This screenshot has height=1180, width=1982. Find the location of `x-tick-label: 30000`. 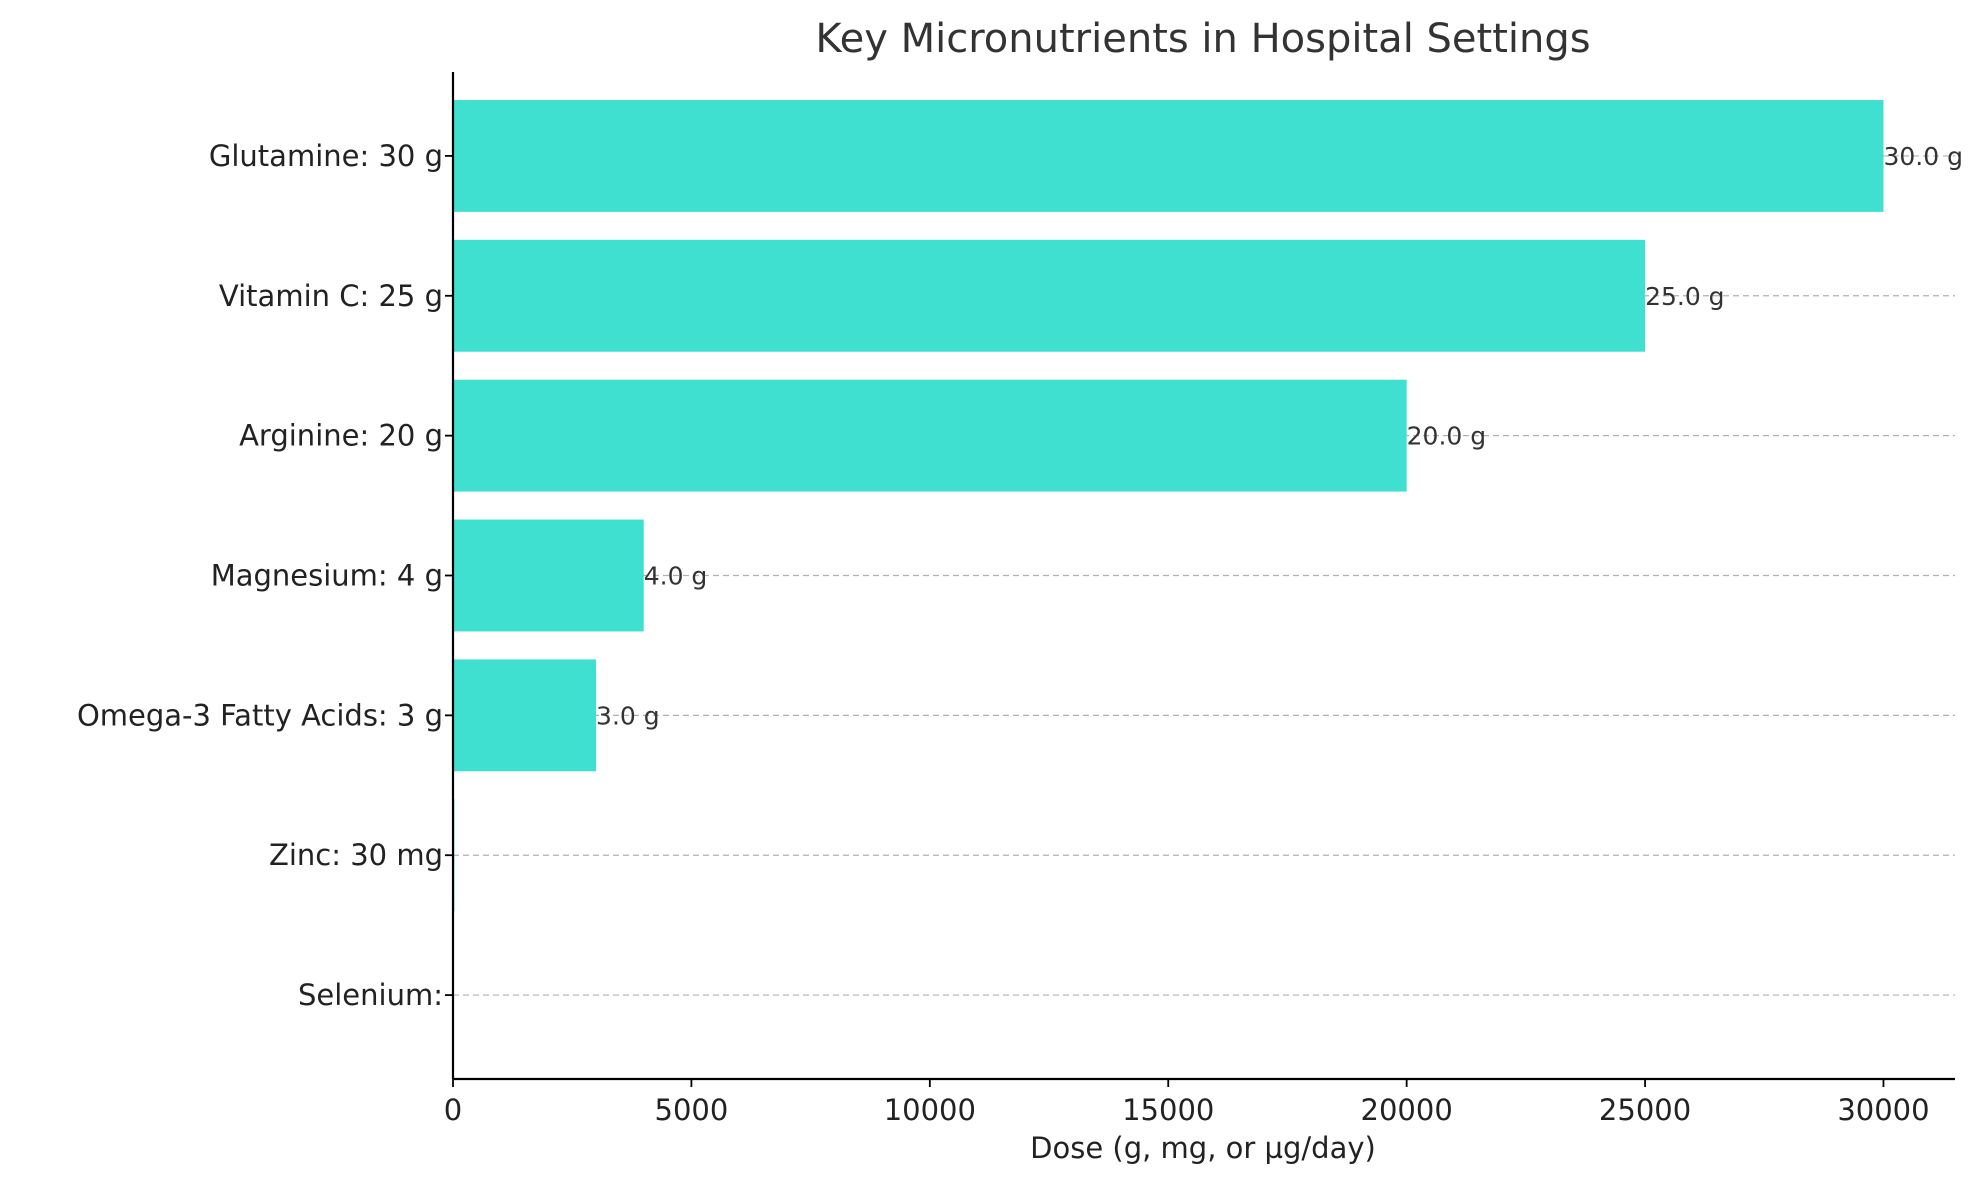

x-tick-label: 30000 is located at coordinates (1883, 1110).